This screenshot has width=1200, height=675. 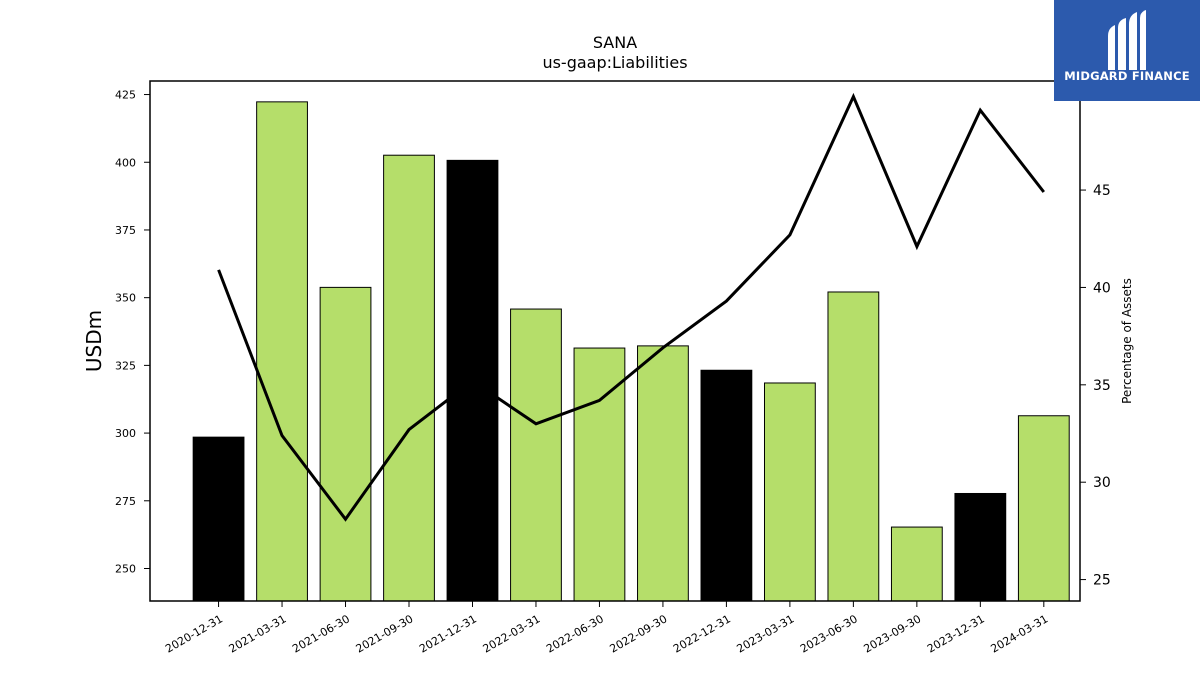 I want to click on y-tick-label: 250, so click(x=125, y=569).